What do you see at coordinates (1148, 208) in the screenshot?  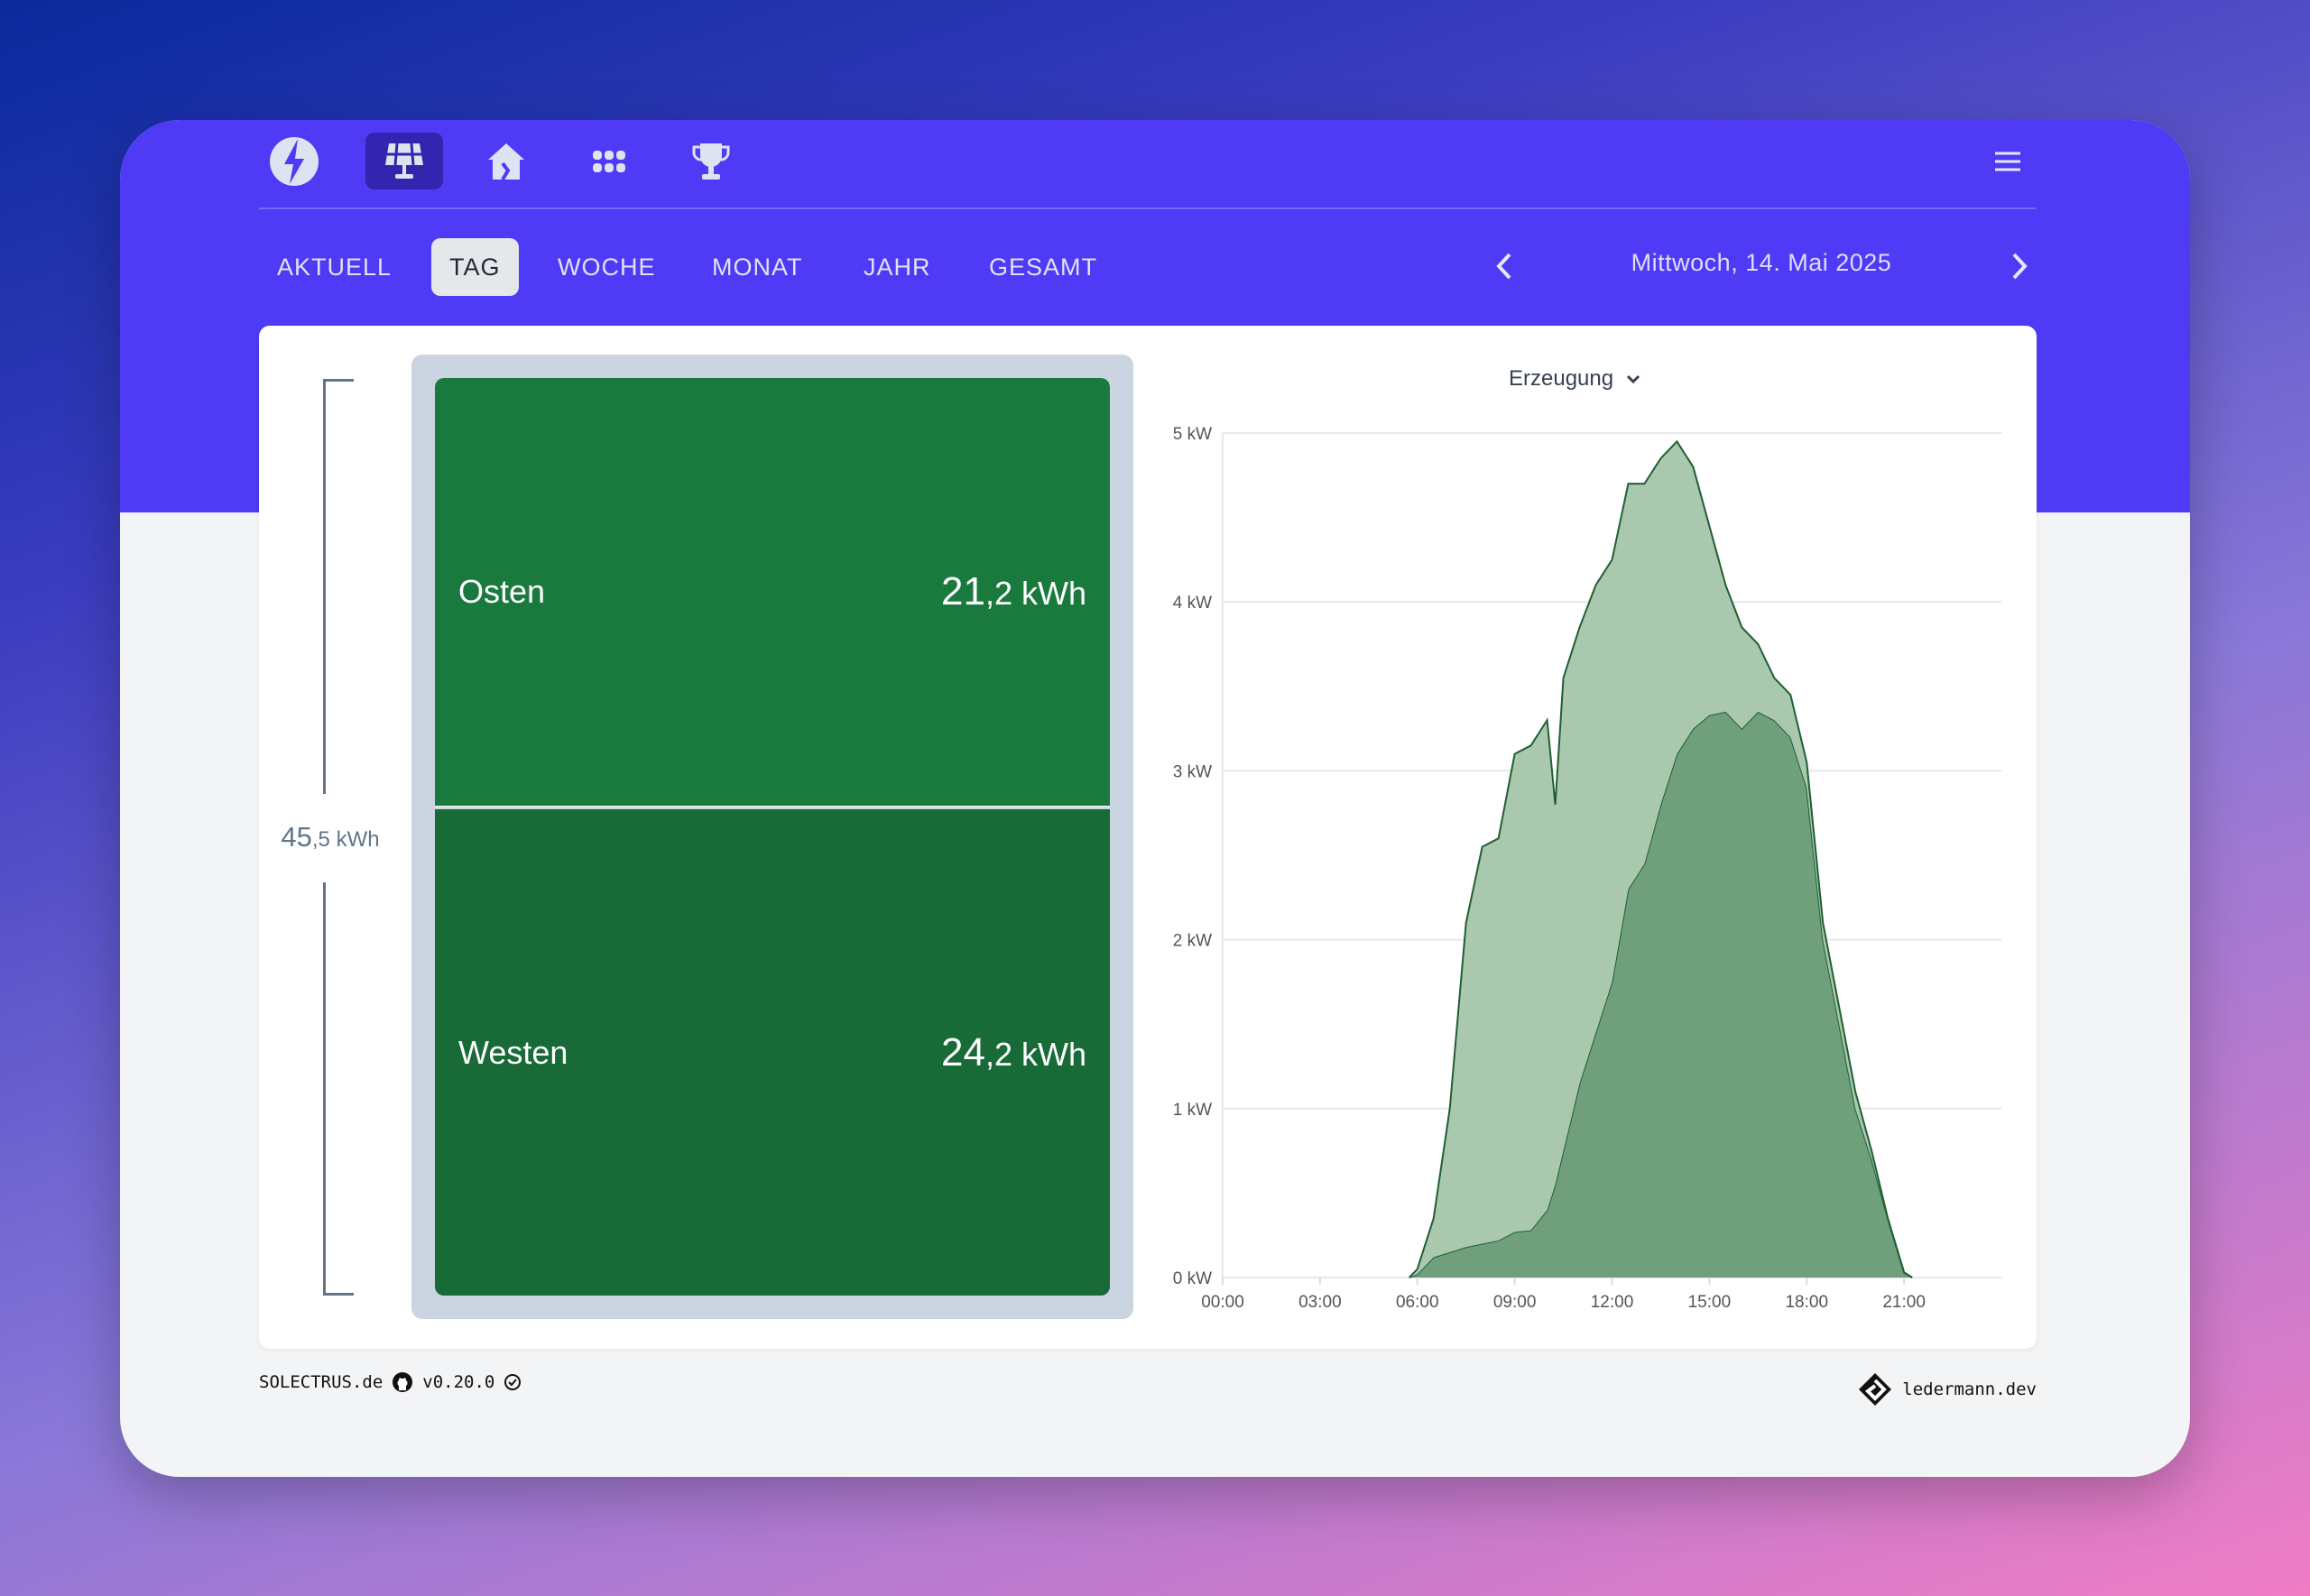 I see `header-divider` at bounding box center [1148, 208].